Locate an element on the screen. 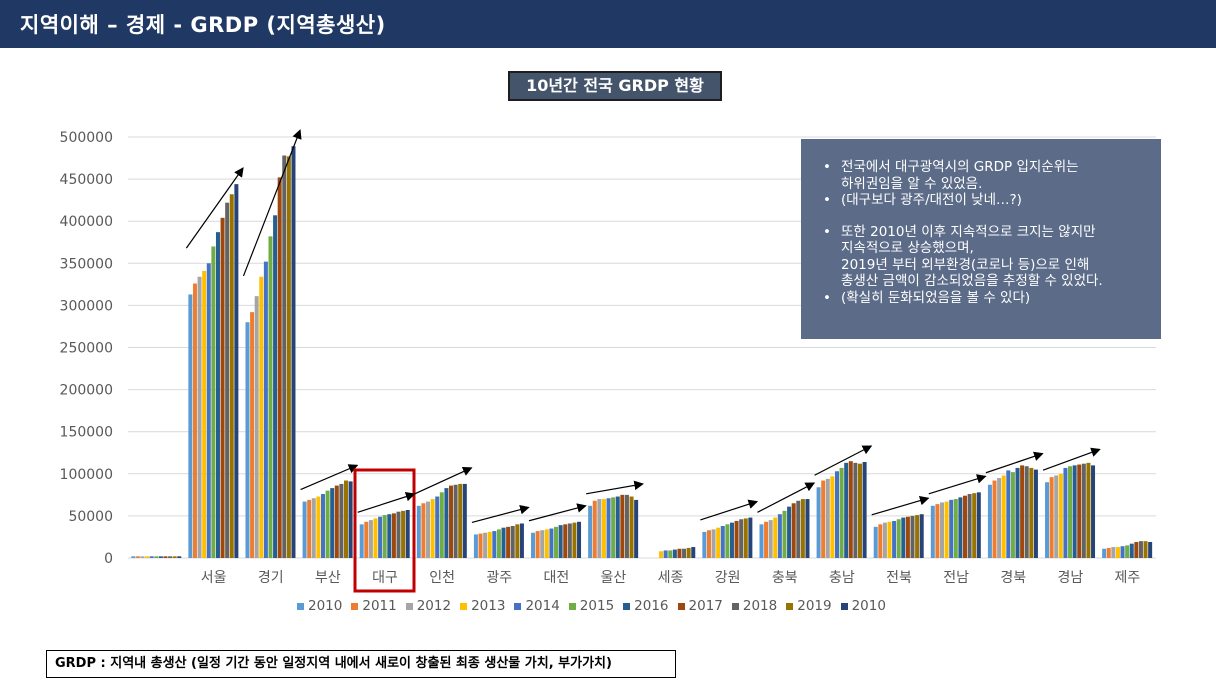 Image resolution: width=1216 pixels, height=684 pixels. x-tick-label: 대전 is located at coordinates (556, 578).